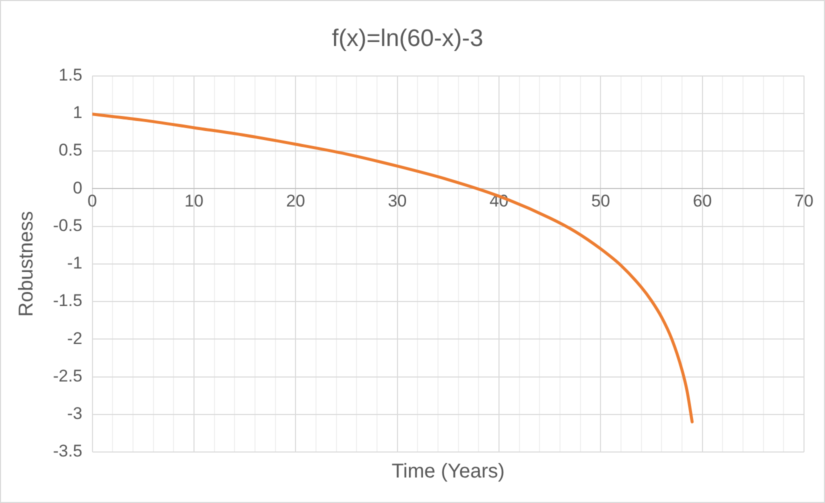 Image resolution: width=825 pixels, height=503 pixels. What do you see at coordinates (448, 471) in the screenshot?
I see `x-axis-title: Time (Years)` at bounding box center [448, 471].